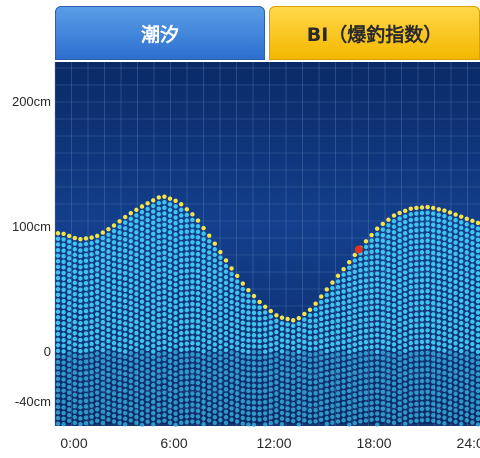 The width and height of the screenshot is (480, 458). I want to click on tab-bite-index: BI（爆釣指数）, so click(374, 33).